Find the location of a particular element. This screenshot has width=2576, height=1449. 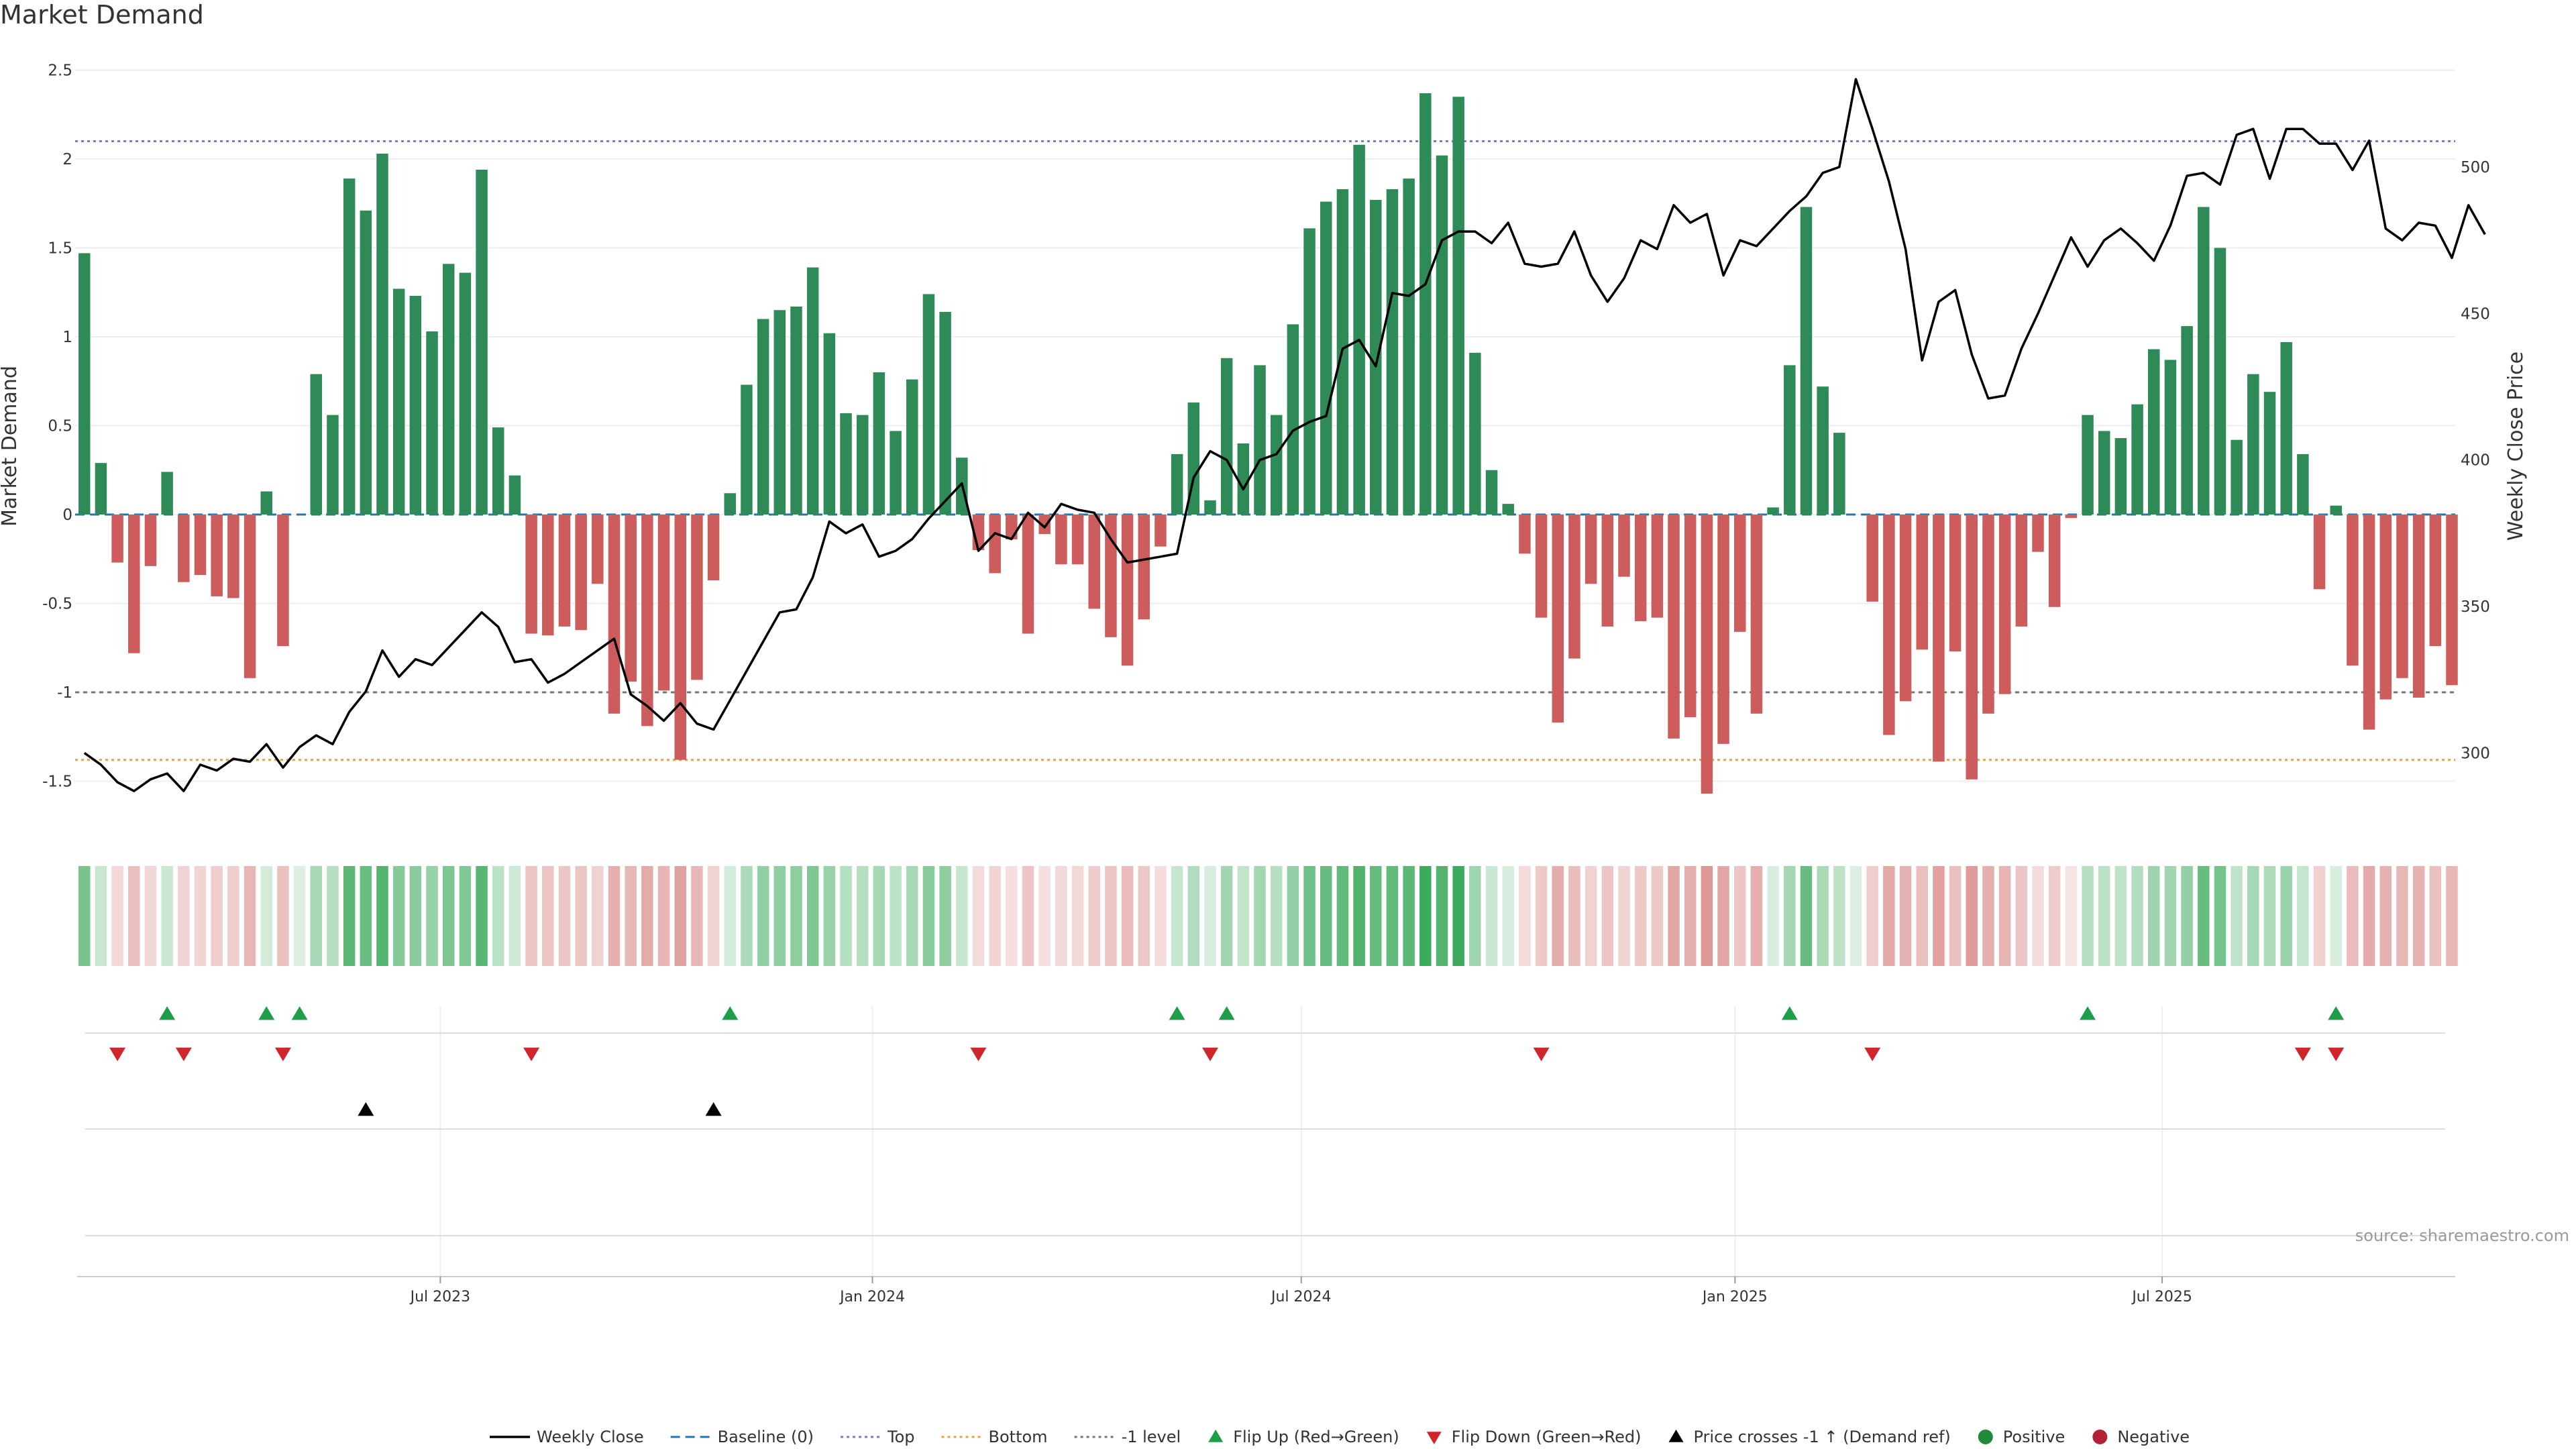

date-tick-label: Jul 2025 is located at coordinates (2161, 1297).